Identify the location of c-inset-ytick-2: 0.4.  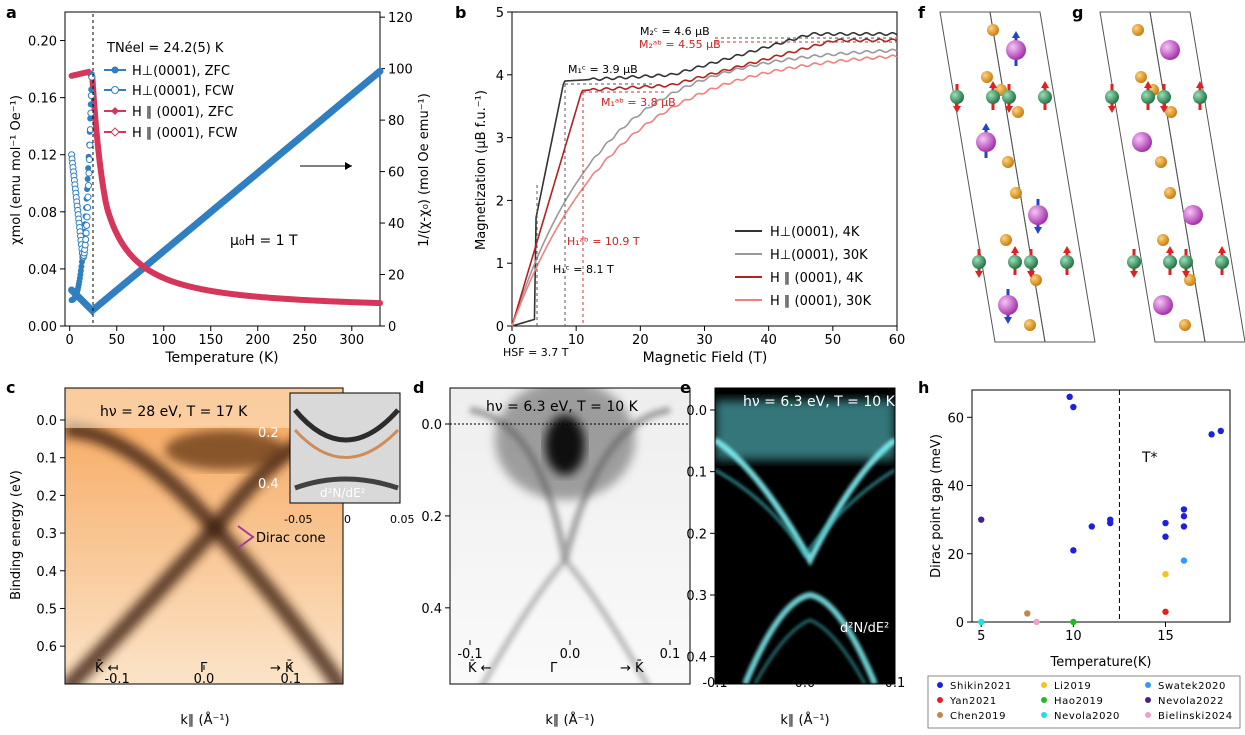
(268, 484).